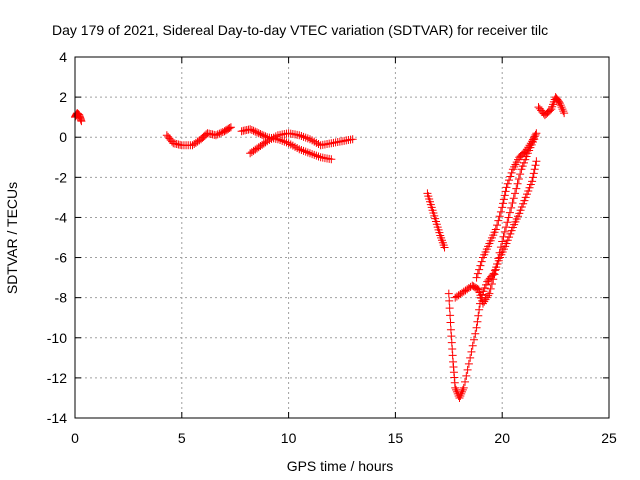  I want to click on y-axis-title: SDTVAR / TECUs, so click(12, 238).